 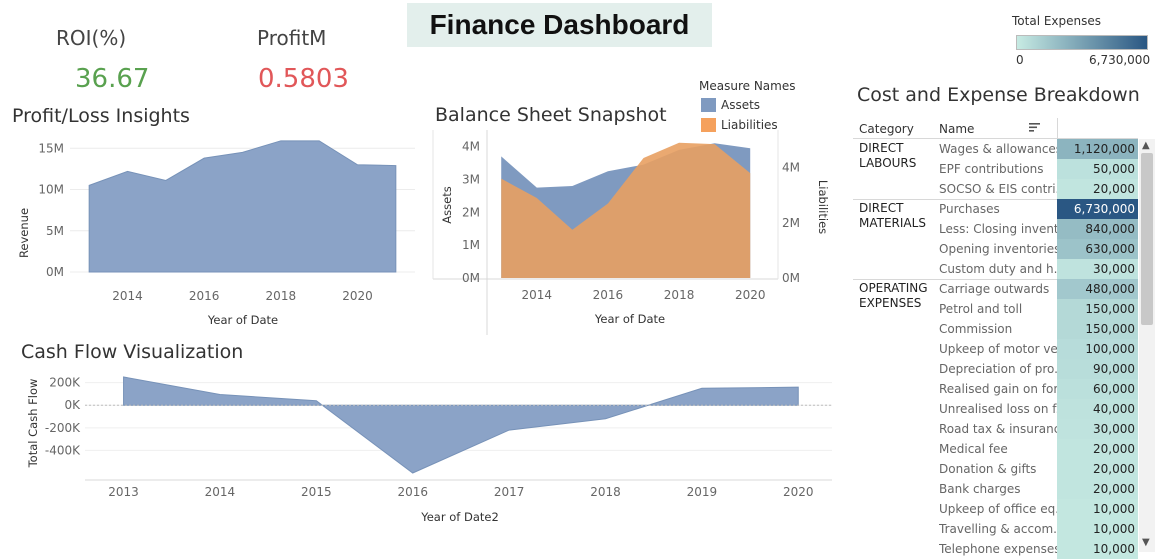 I want to click on balance-sheet-xtick: 2020, so click(x=750, y=295).